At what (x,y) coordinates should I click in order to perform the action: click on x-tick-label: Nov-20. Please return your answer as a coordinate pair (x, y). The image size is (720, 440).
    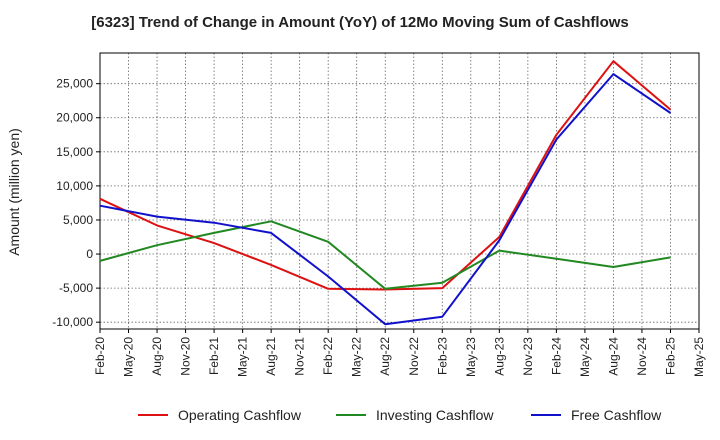
    Looking at the image, I should click on (186, 356).